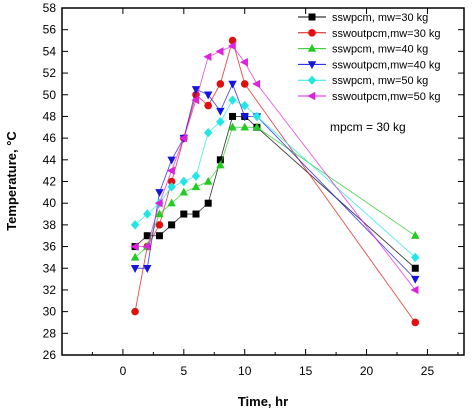 The height and width of the screenshot is (413, 472). What do you see at coordinates (245, 371) in the screenshot?
I see `x-tick-label: 10` at bounding box center [245, 371].